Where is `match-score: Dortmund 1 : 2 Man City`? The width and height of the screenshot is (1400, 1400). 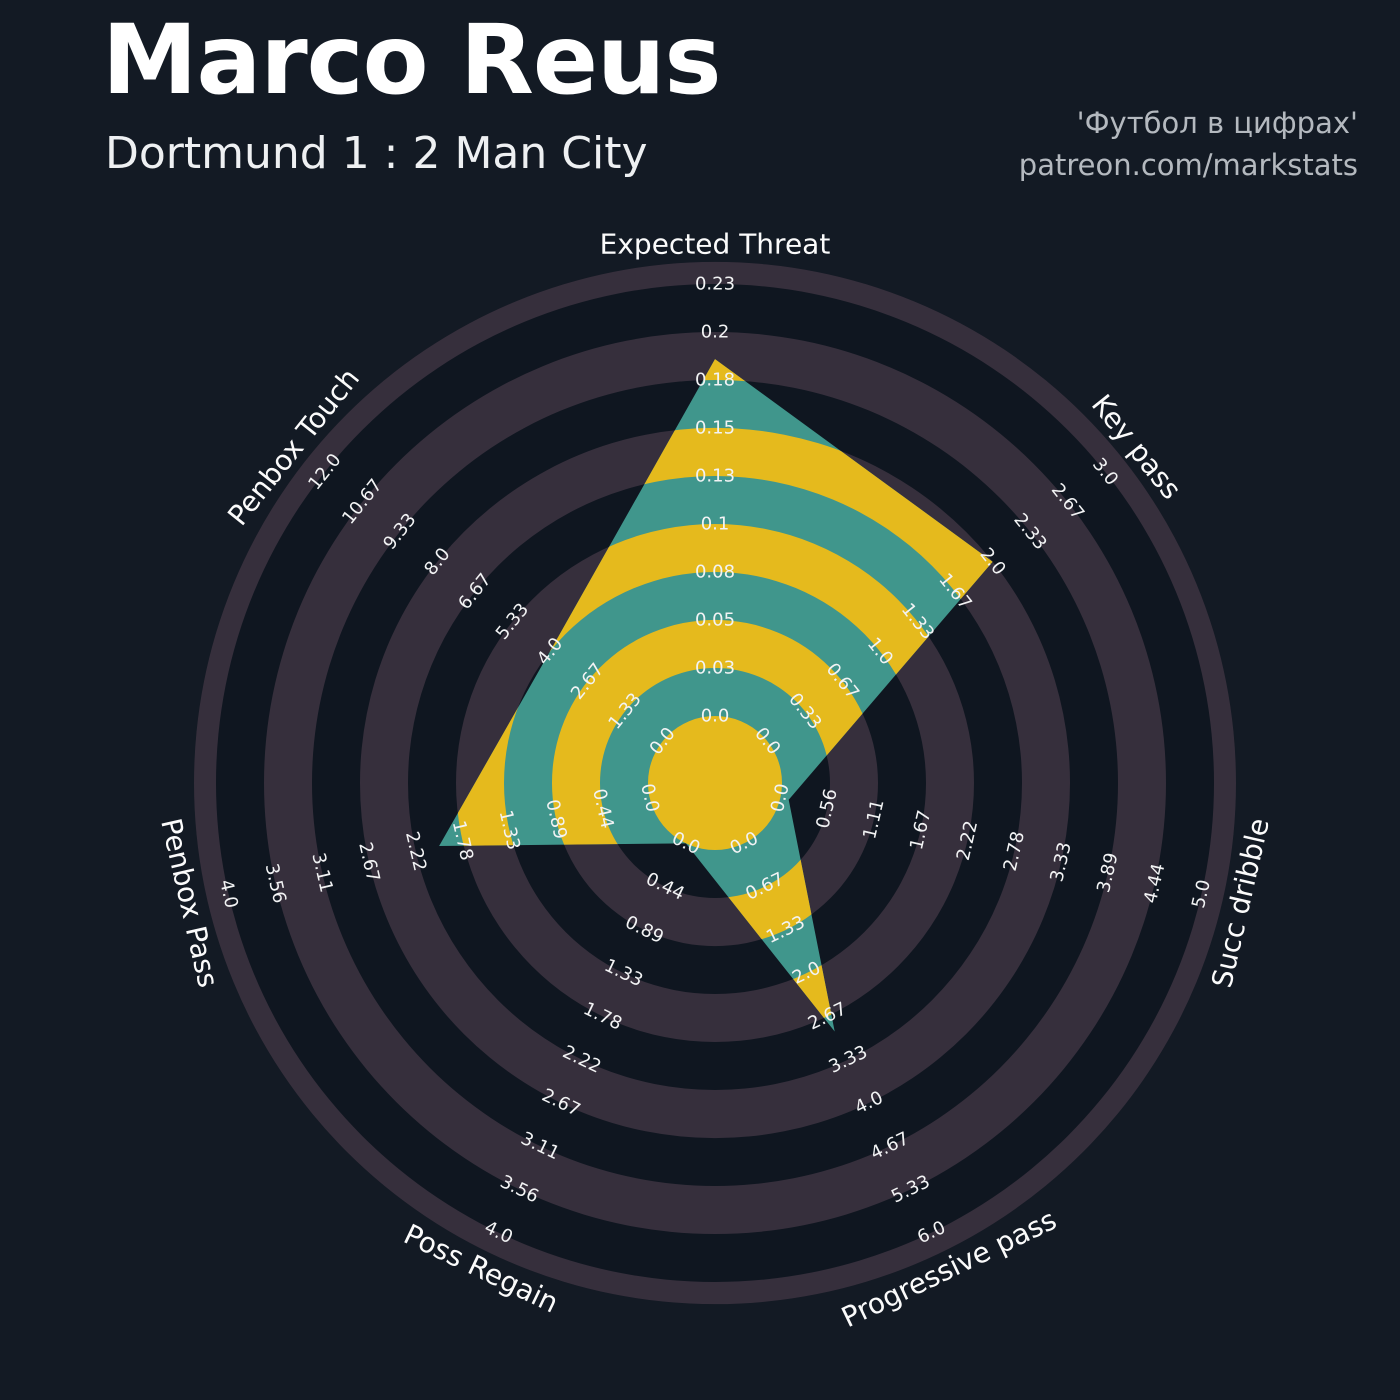 match-score: Dortmund 1 : 2 Man City is located at coordinates (376, 153).